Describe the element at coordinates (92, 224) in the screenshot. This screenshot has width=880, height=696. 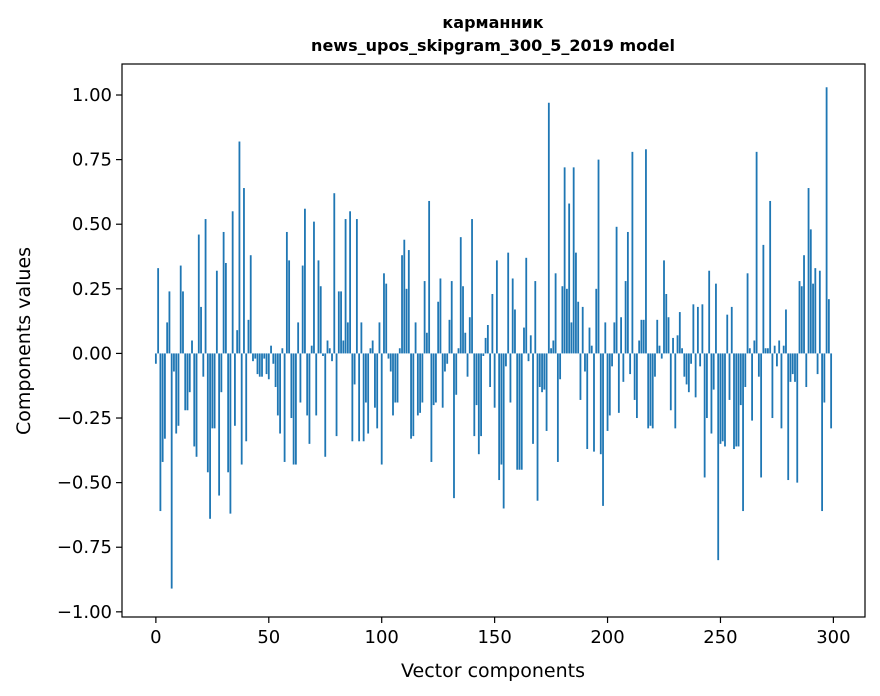
I see `y-tick-label: 0.50` at that location.